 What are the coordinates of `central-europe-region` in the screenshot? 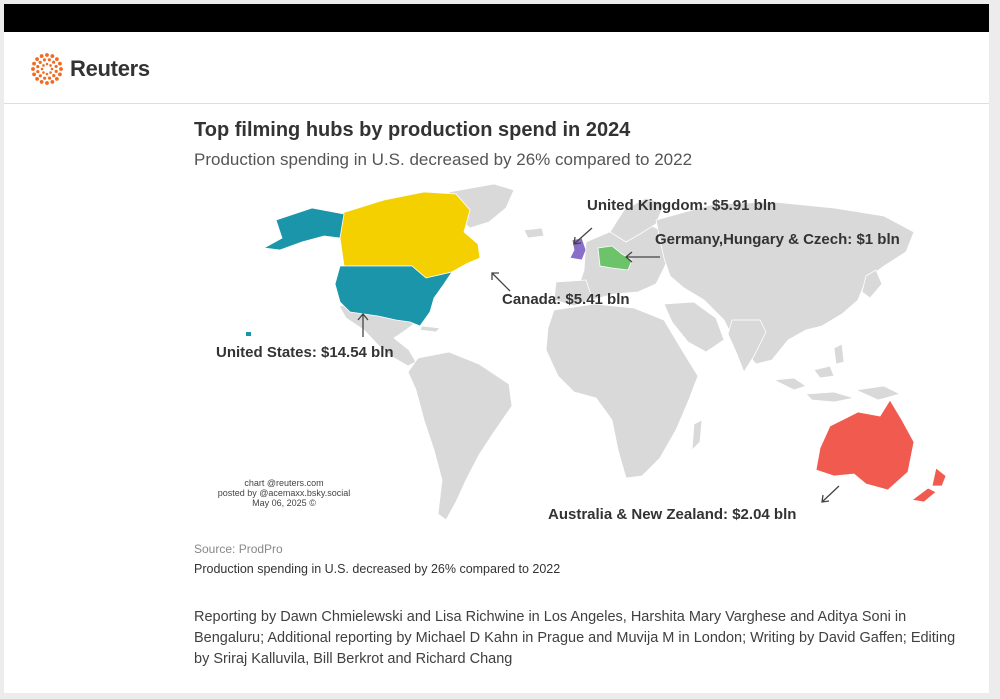 It's located at (615, 258).